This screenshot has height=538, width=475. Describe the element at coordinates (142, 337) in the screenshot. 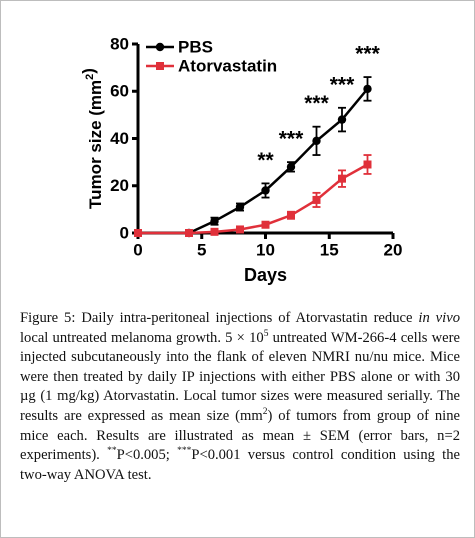

I see `caption-text: local untreated melanoma growth. 5 × 10` at that location.